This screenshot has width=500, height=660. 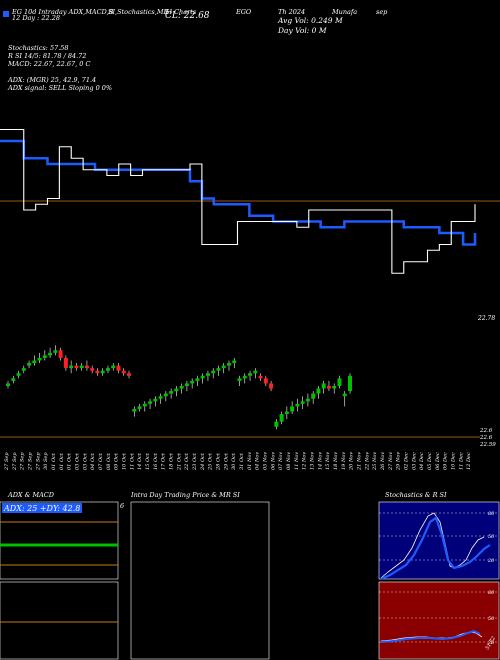 I want to click on stoch-k-line, so click(x=432, y=545).